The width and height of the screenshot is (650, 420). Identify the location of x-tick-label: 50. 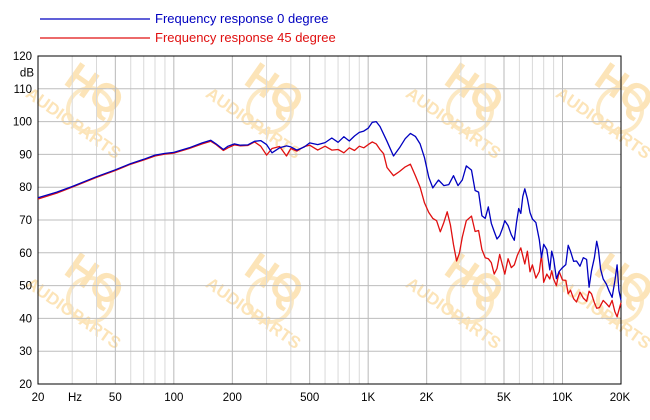
(115, 398).